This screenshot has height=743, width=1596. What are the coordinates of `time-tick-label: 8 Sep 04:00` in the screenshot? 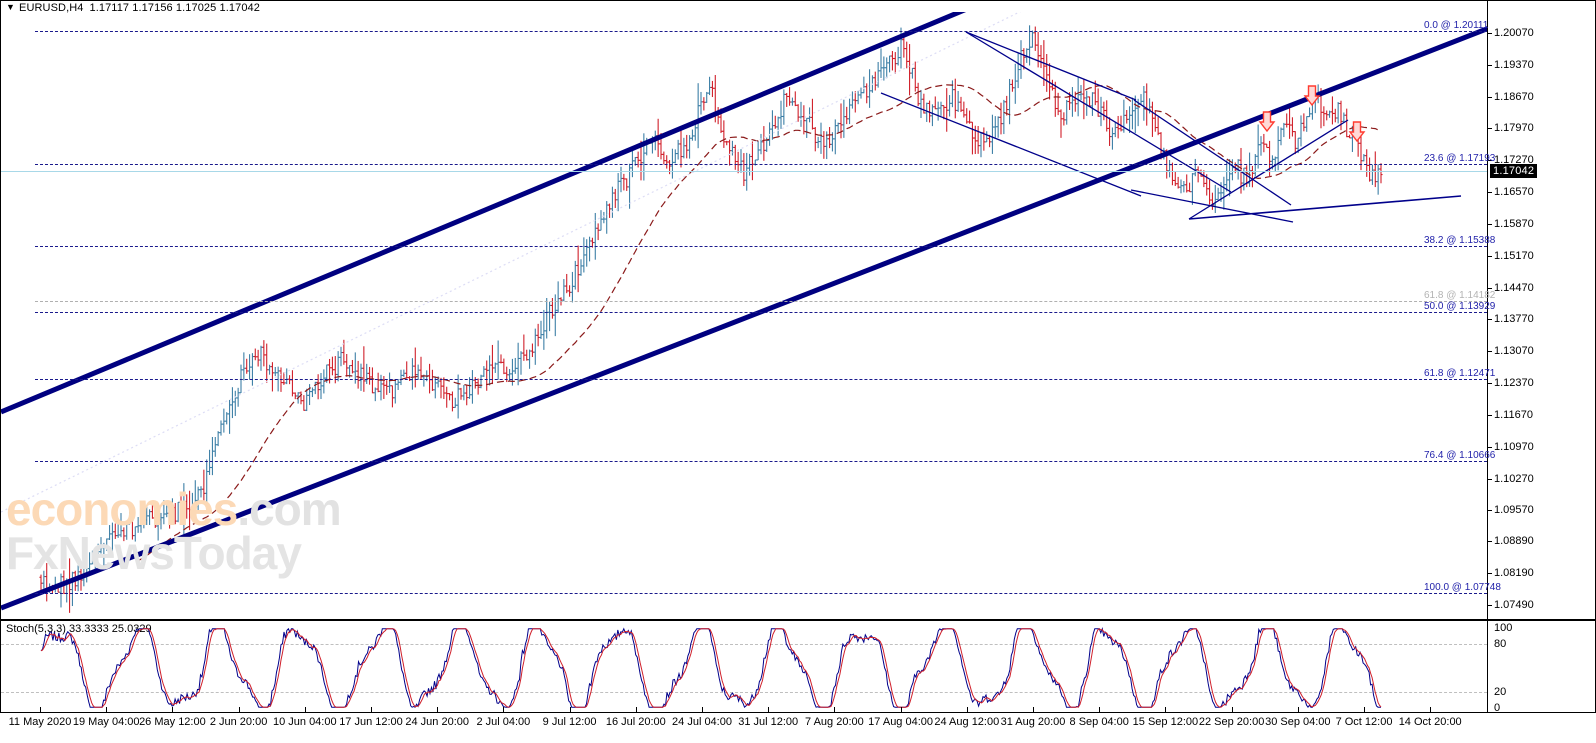 It's located at (1099, 722).